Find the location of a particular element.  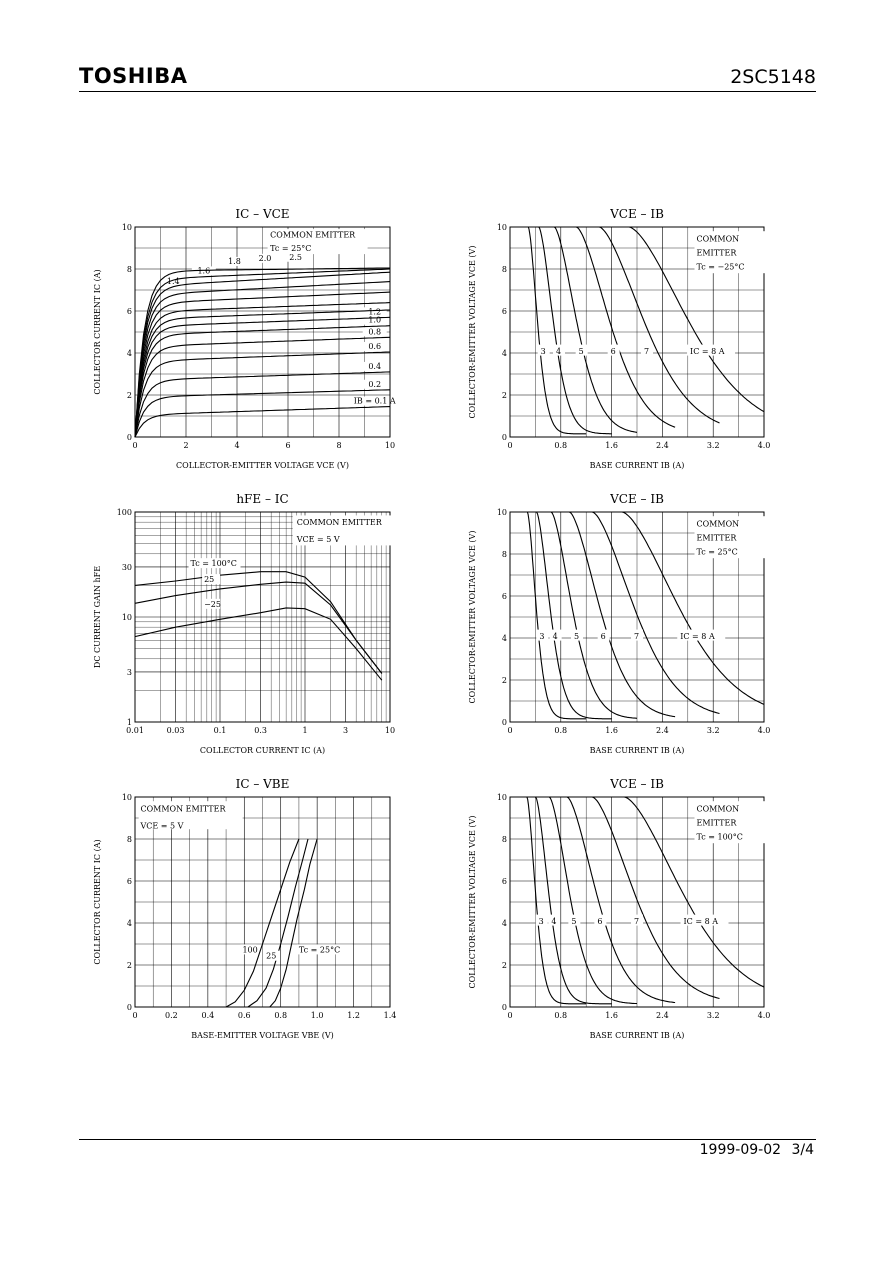

plot-frame is located at coordinates (262, 617).